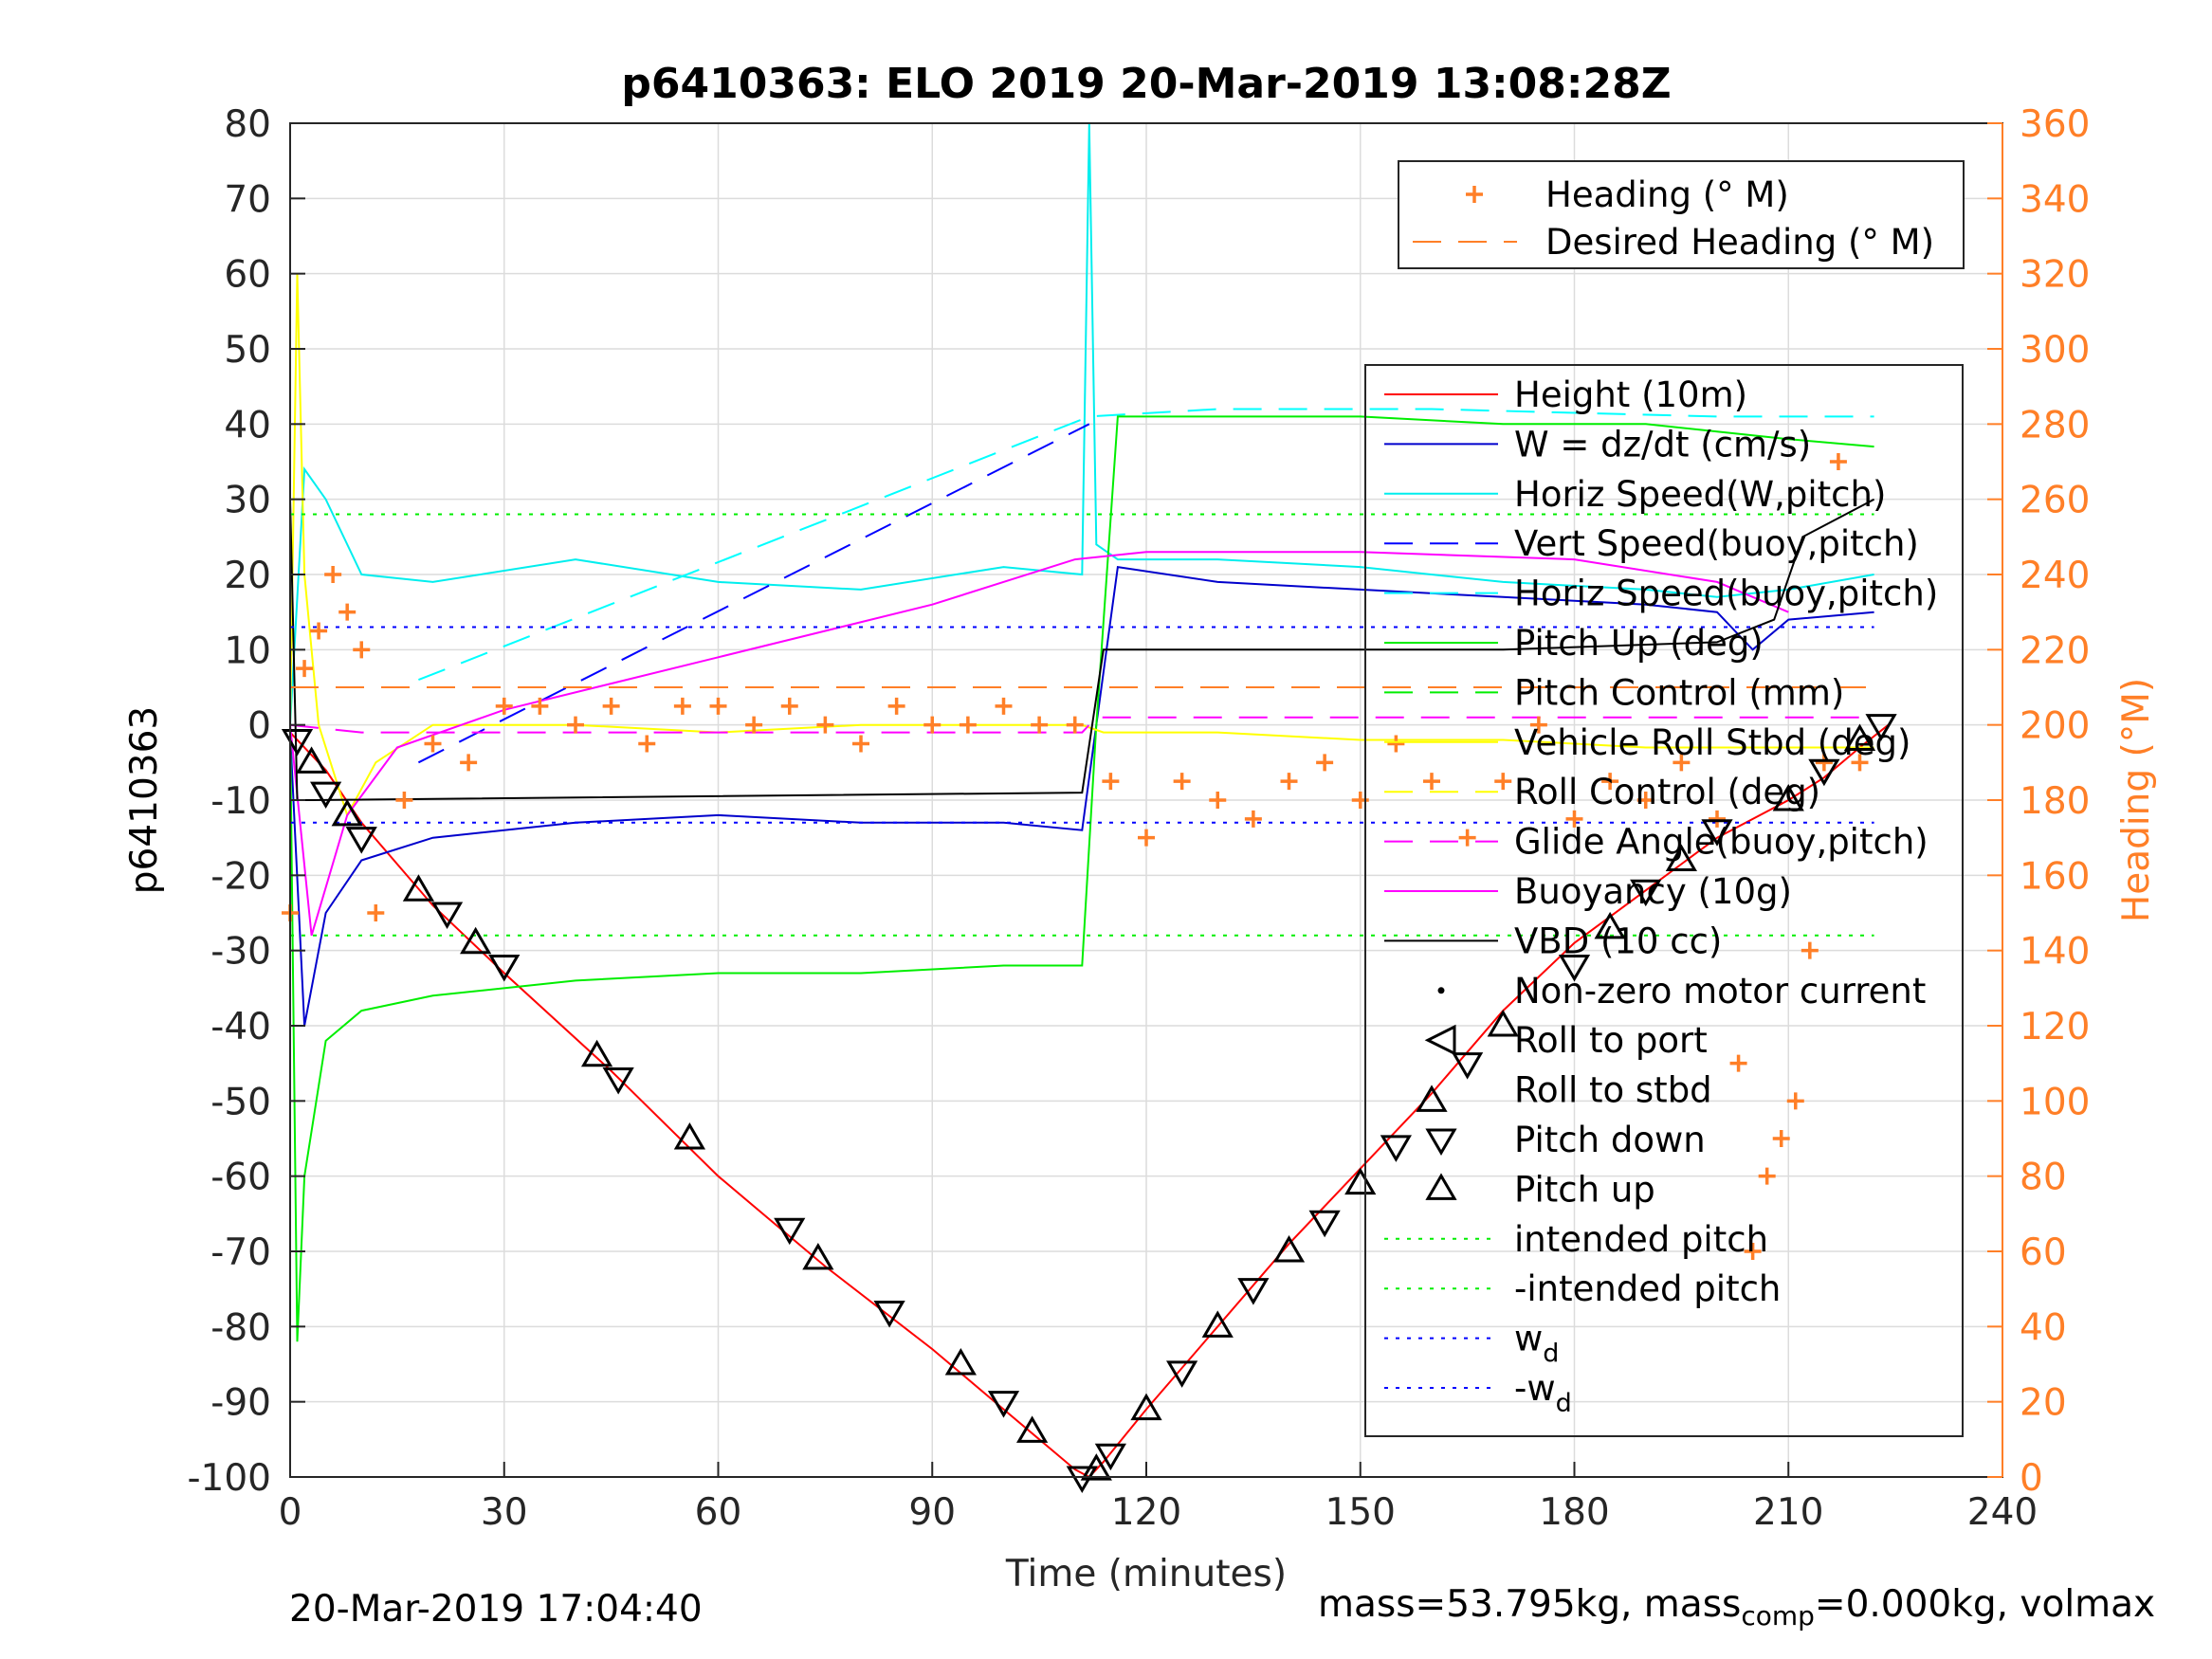 The width and height of the screenshot is (2212, 1659). What do you see at coordinates (2055, 726) in the screenshot?
I see `y2-tick-label: 200` at bounding box center [2055, 726].